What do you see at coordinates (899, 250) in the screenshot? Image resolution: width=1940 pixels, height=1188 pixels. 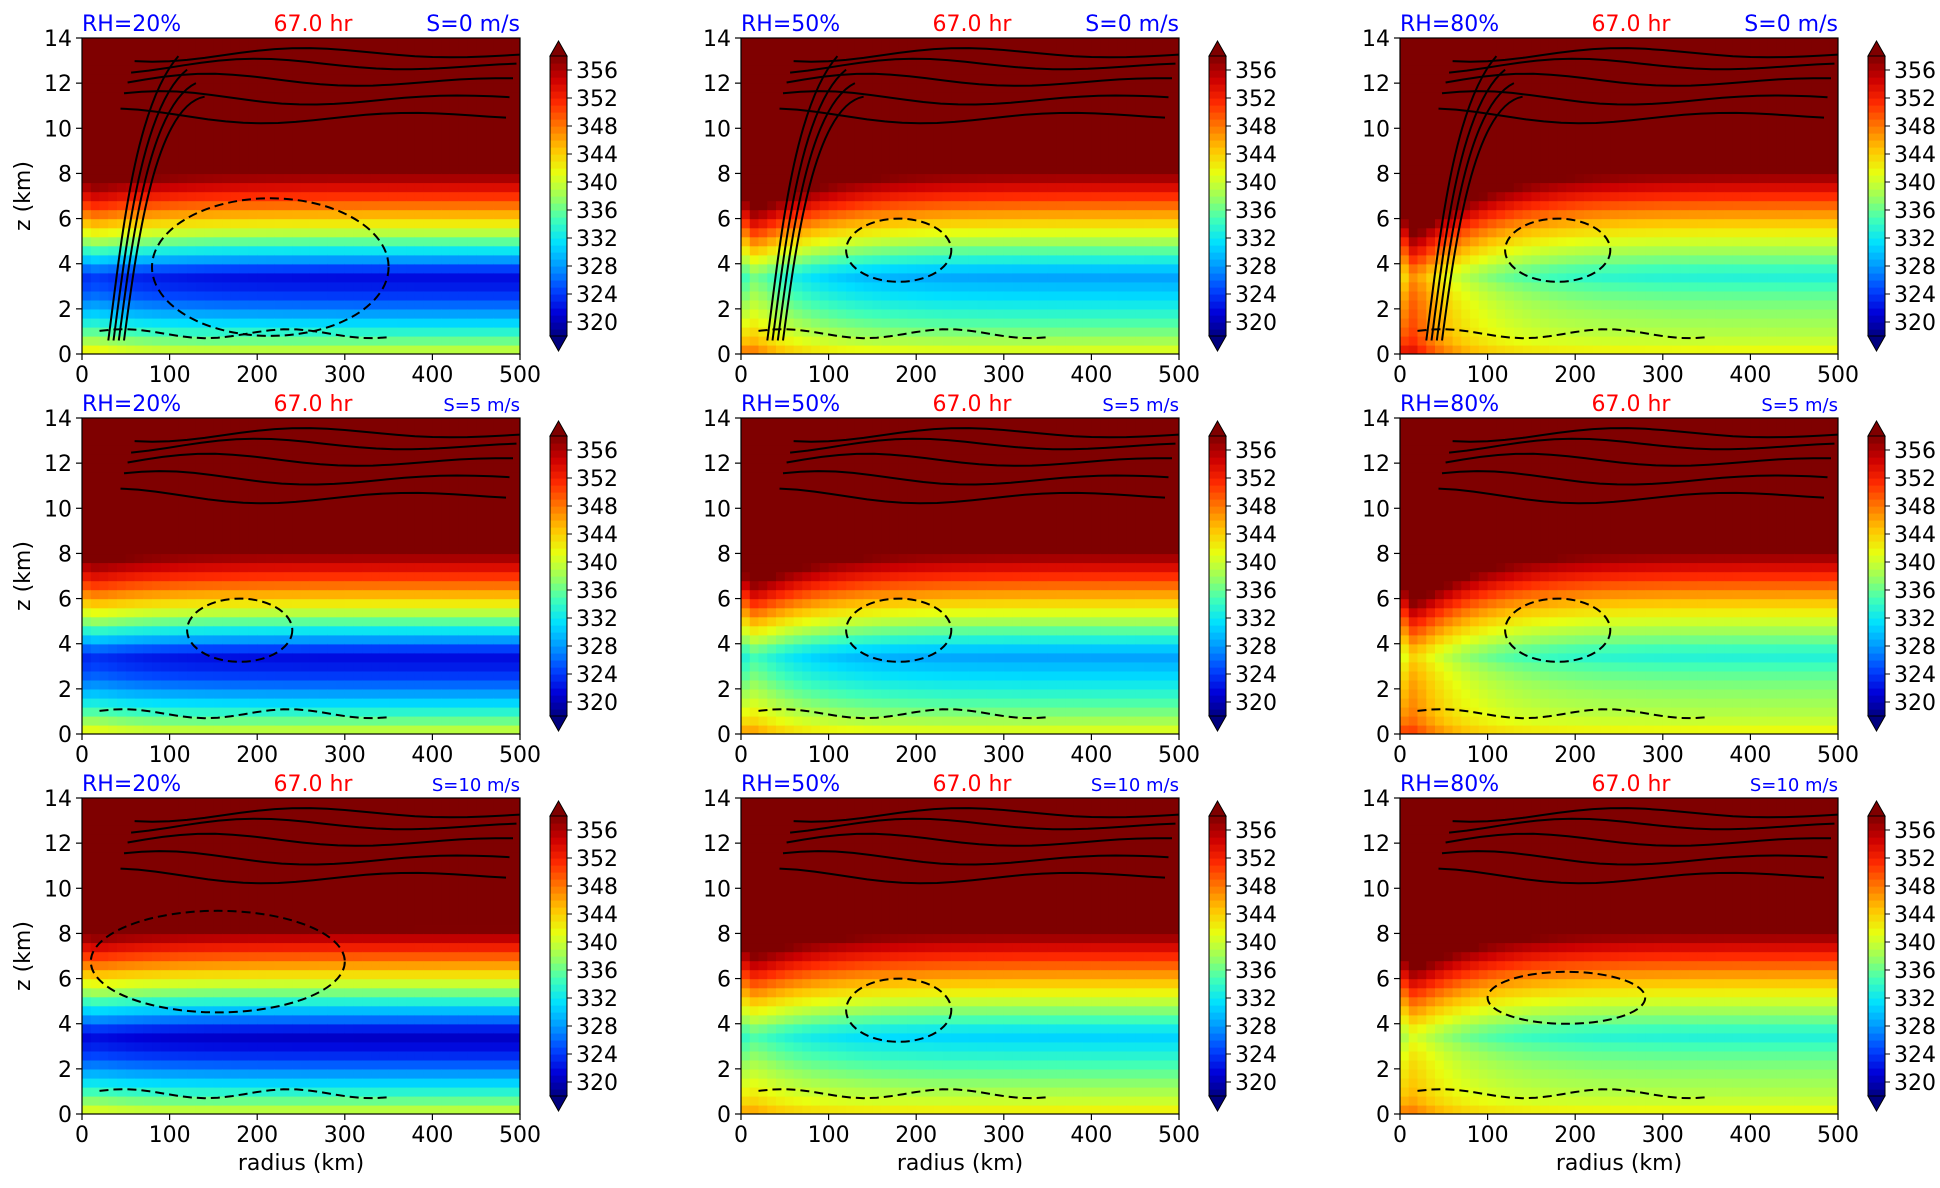 I see `contour-dashed` at bounding box center [899, 250].